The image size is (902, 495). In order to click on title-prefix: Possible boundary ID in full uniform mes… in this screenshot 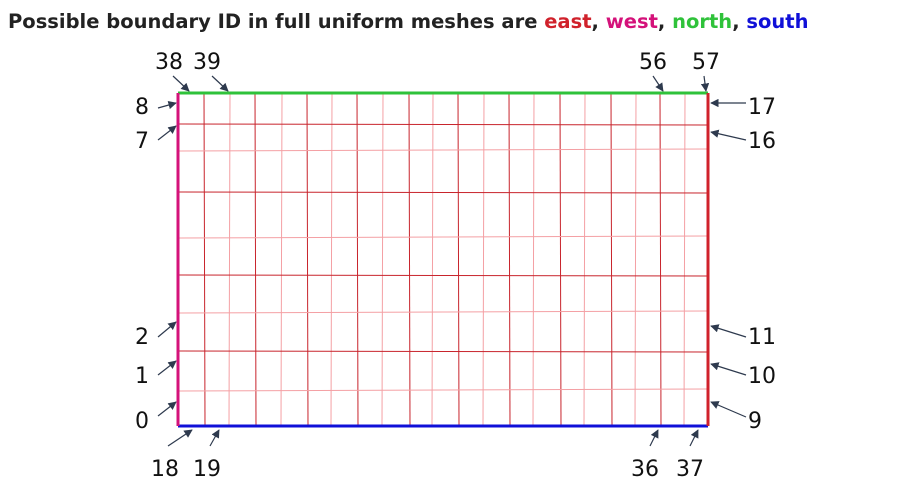, I will do `click(276, 21)`.